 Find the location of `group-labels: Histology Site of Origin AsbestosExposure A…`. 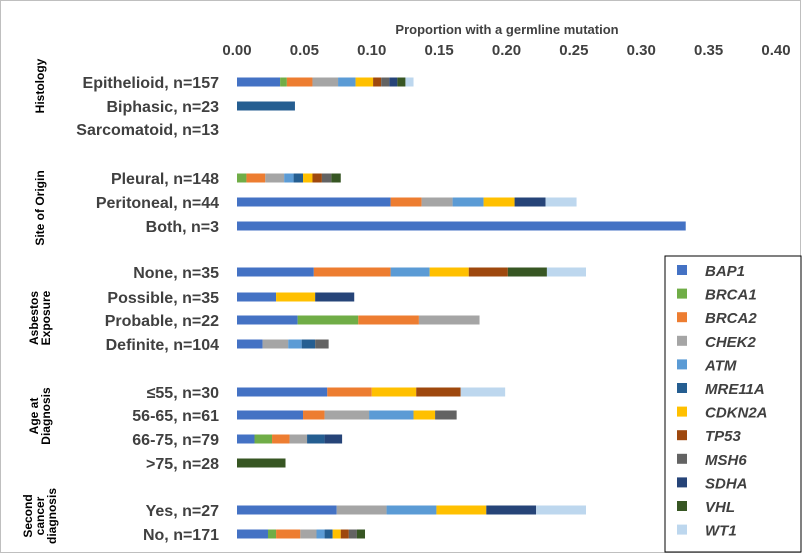

group-labels: Histology Site of Origin AsbestosExposure A… is located at coordinates (40, 301).